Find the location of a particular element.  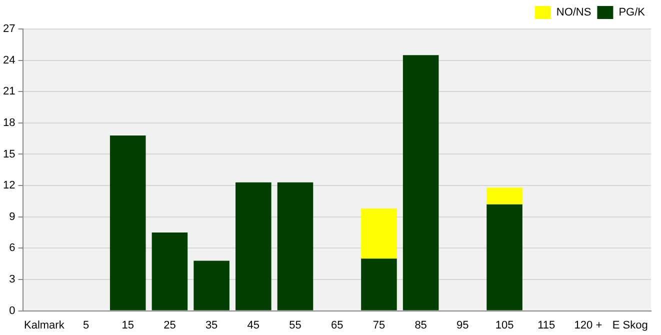

x-tick-label: 95 is located at coordinates (462, 325).